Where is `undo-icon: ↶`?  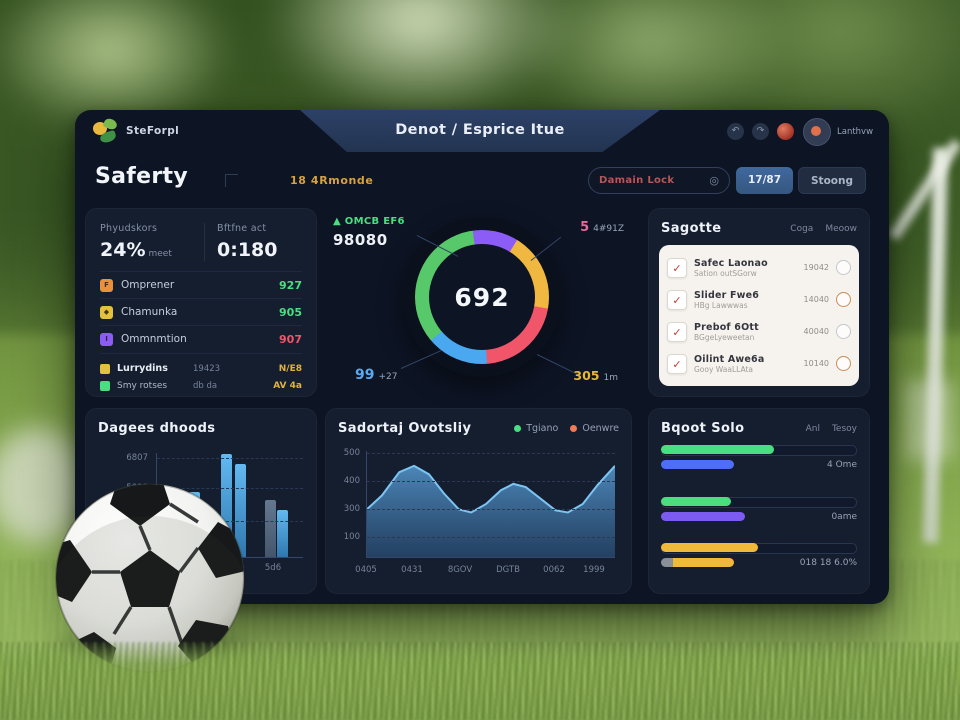 undo-icon: ↶ is located at coordinates (735, 131).